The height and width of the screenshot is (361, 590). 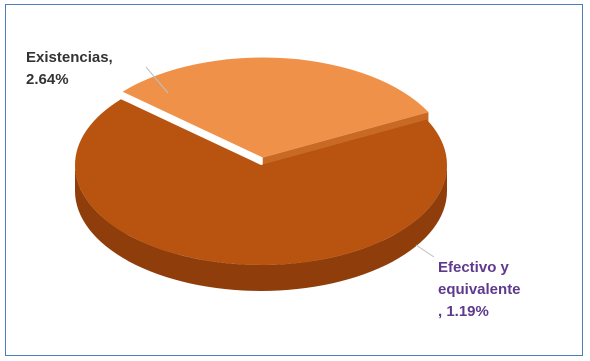 I want to click on data-label-existencias-name: Existencias,, so click(x=69, y=57).